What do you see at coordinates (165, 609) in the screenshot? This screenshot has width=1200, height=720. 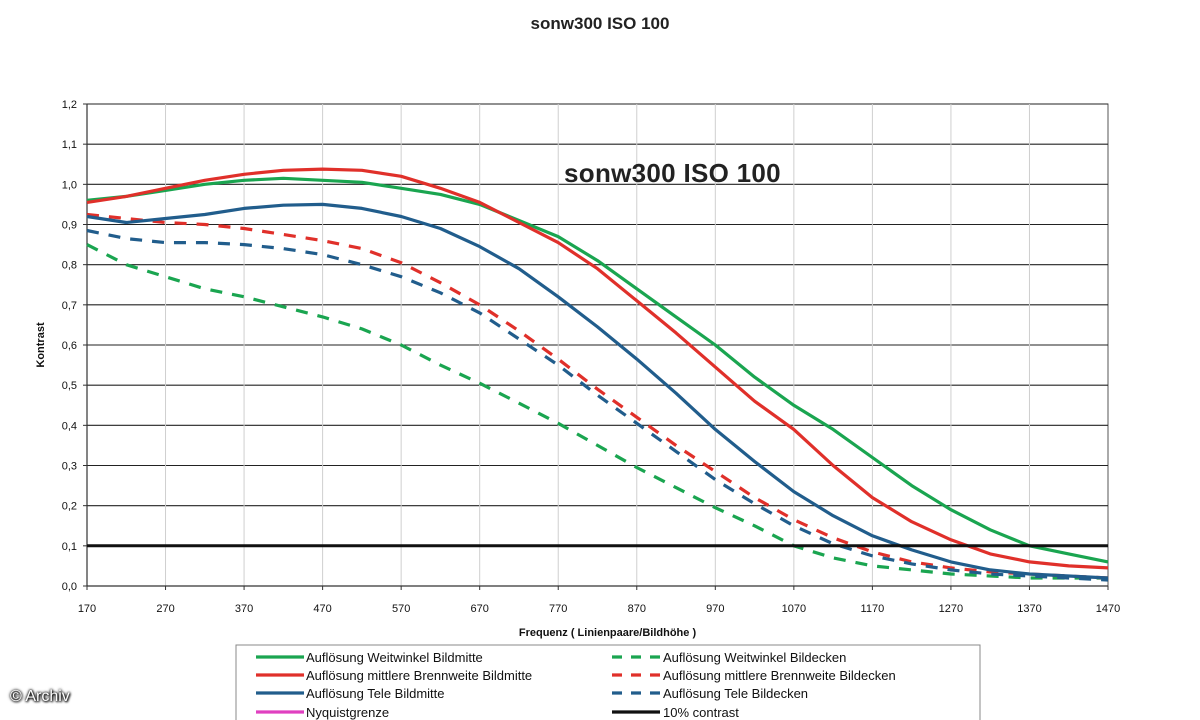 I see `x-tick-label: 270` at bounding box center [165, 609].